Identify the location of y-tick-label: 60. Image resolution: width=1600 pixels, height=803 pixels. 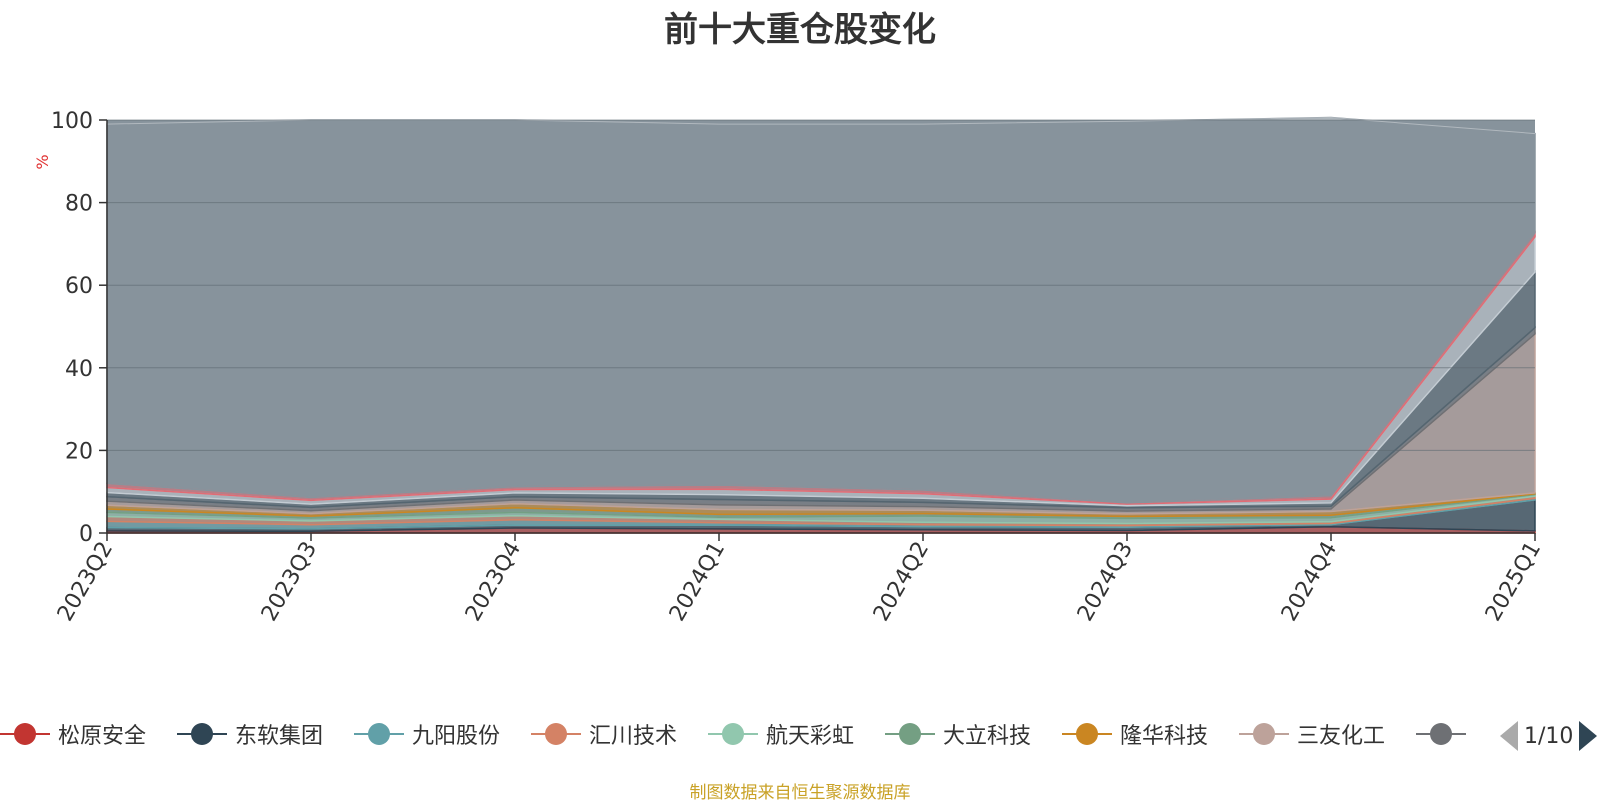
(79, 286).